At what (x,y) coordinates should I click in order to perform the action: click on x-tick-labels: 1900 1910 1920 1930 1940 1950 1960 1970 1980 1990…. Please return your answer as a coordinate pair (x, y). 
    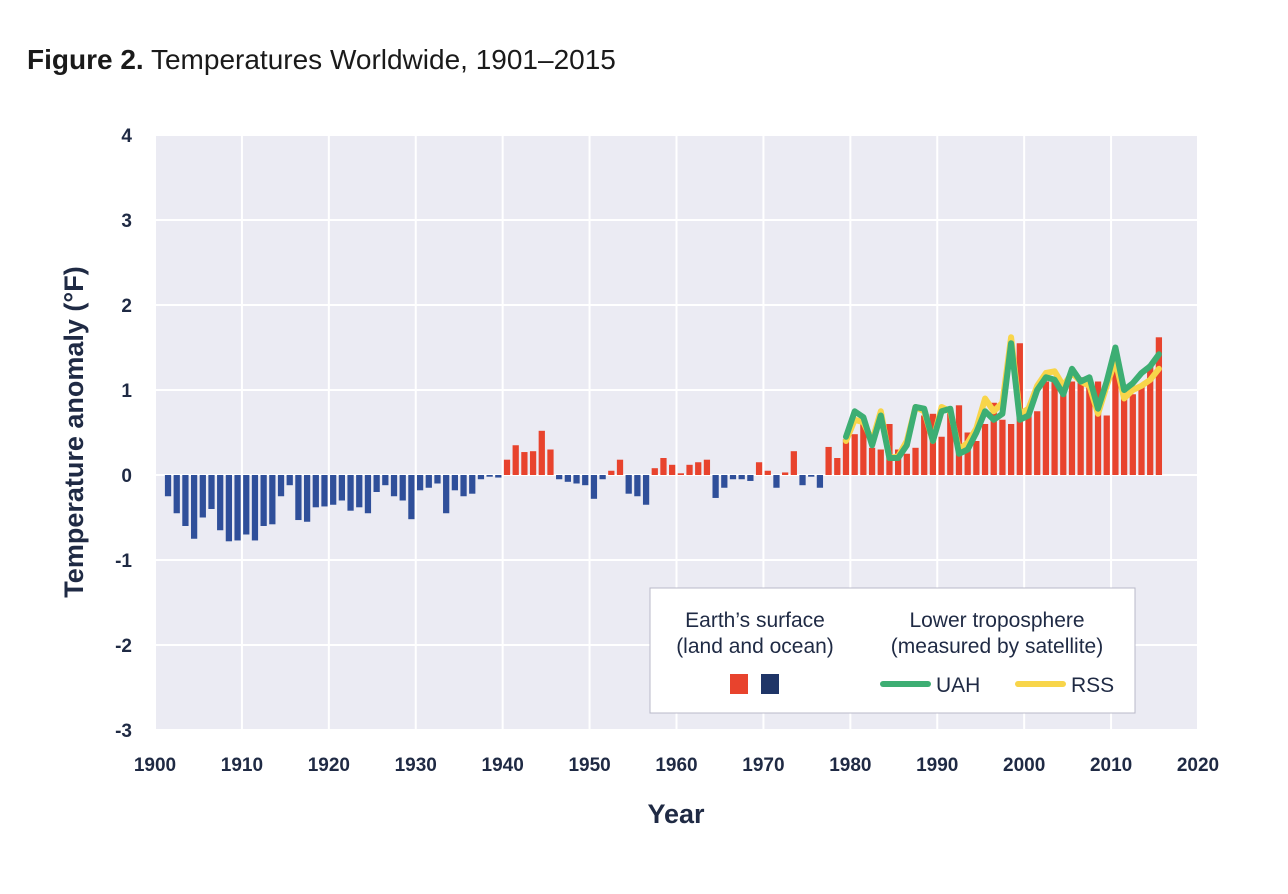
    Looking at the image, I should click on (676, 765).